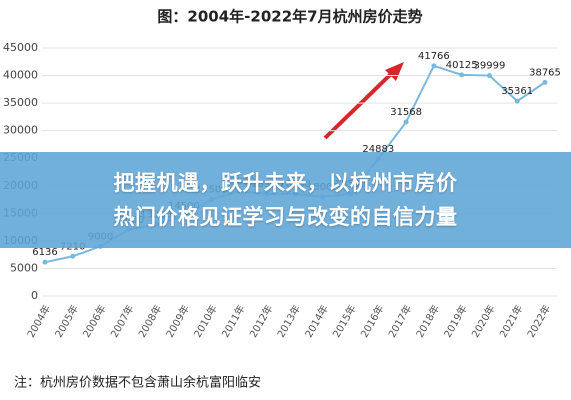 Image resolution: width=571 pixels, height=400 pixels. Describe the element at coordinates (149, 321) in the screenshot. I see `x-tick-label: 2008年` at that location.